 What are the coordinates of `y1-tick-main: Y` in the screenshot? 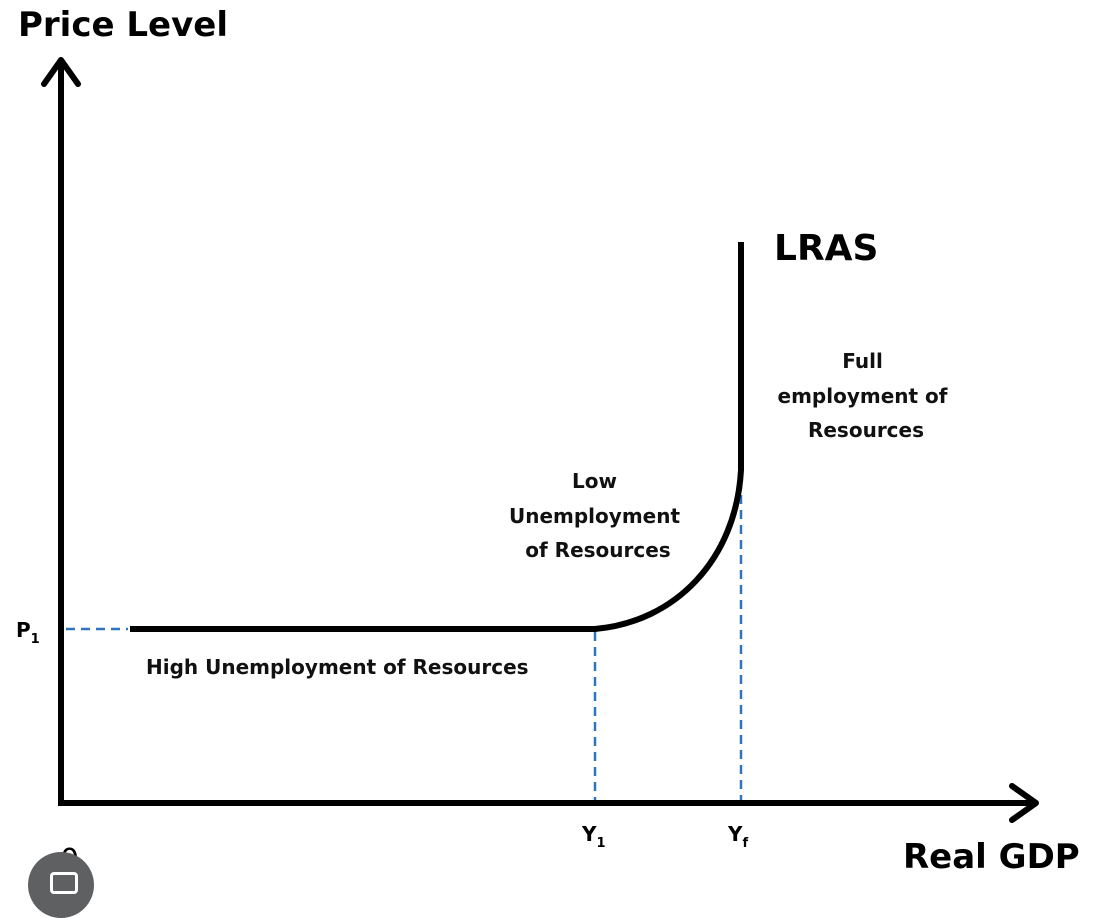 It's located at (589, 834).